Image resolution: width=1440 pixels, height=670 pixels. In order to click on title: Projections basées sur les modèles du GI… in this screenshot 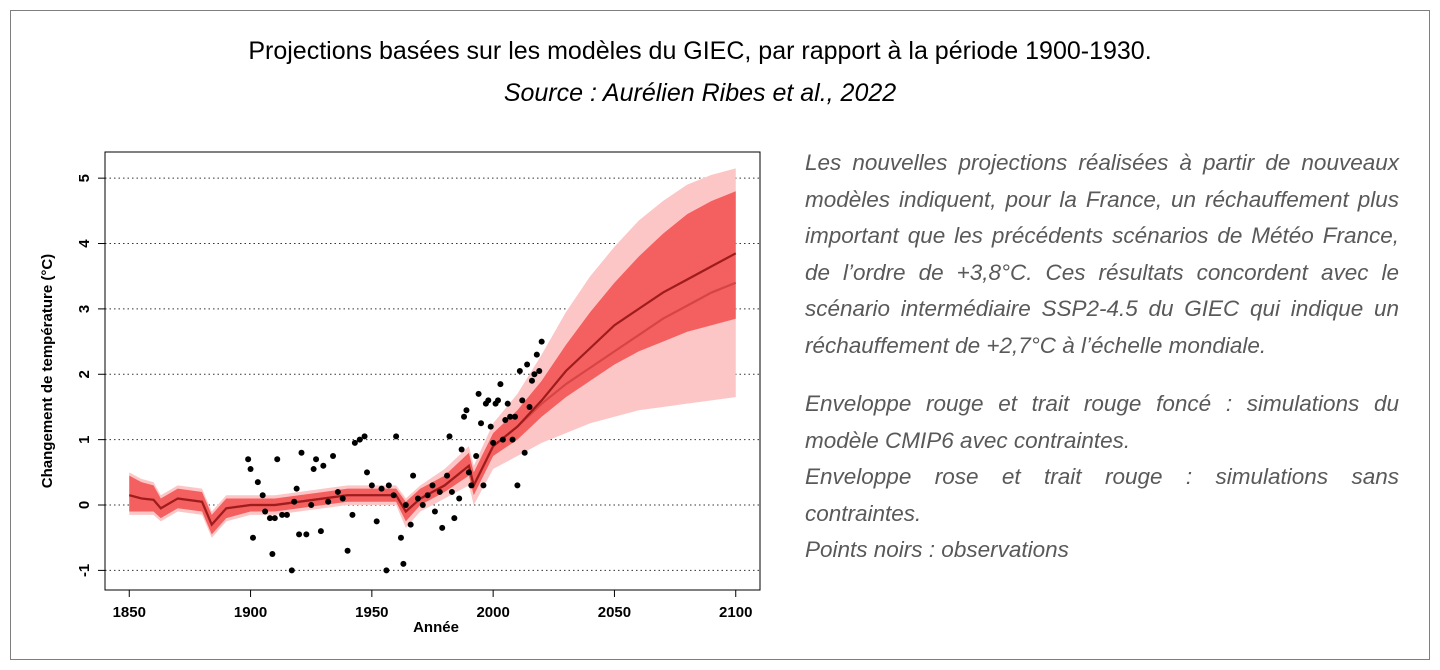, I will do `click(700, 51)`.